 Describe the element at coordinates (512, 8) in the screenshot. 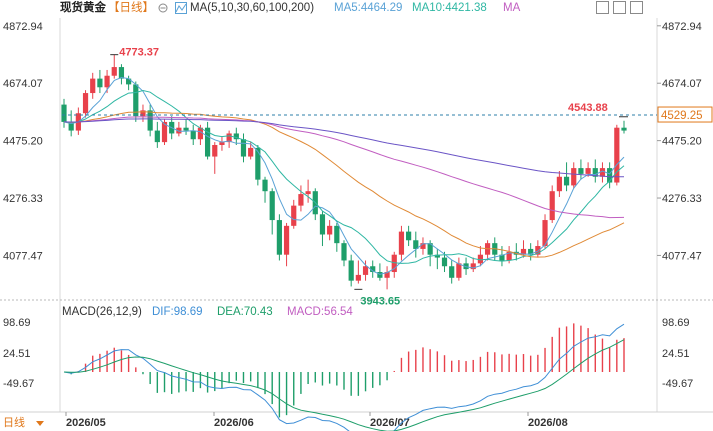

I see `ma-more: MA` at that location.